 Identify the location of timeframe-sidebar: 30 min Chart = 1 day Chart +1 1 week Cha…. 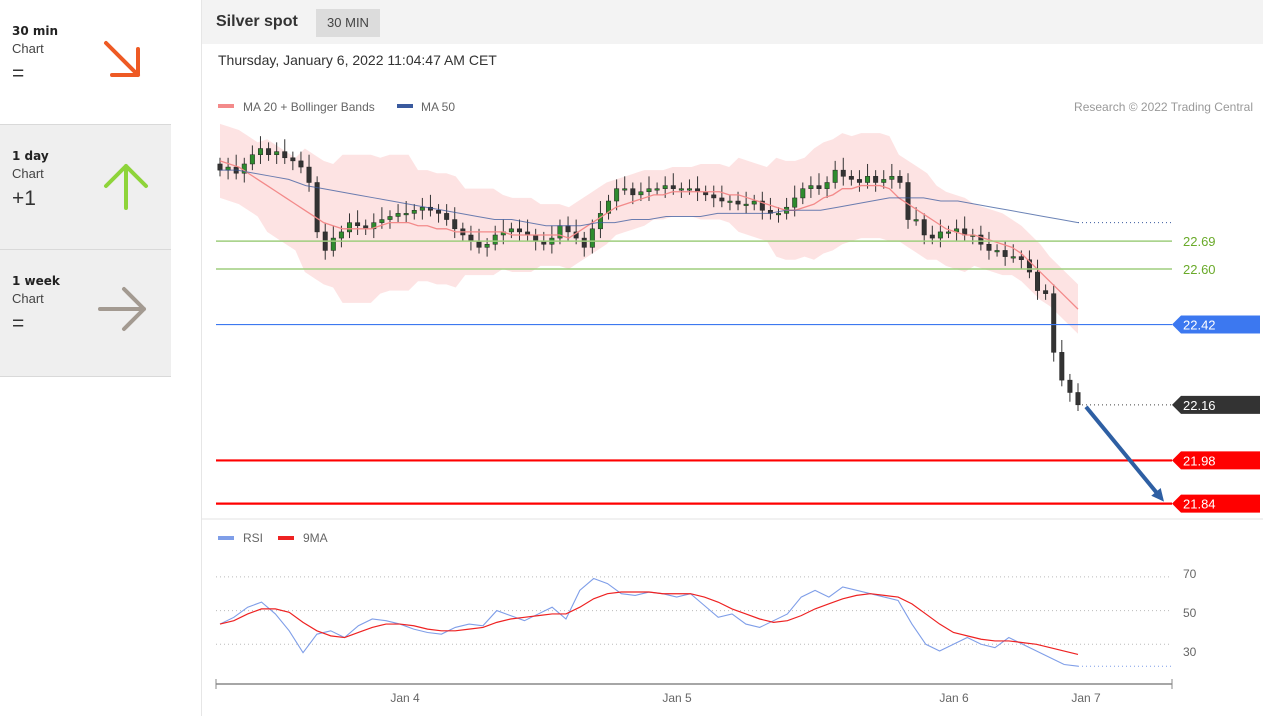
(85, 188).